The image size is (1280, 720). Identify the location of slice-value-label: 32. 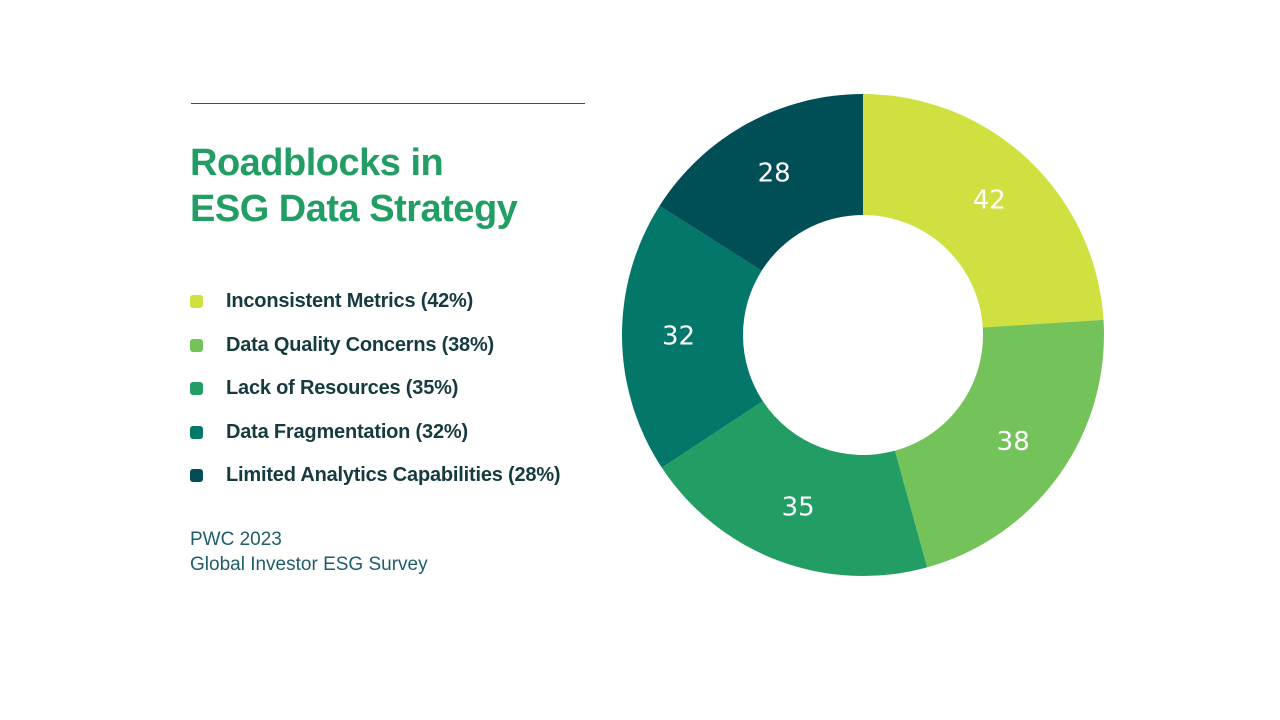
(678, 337).